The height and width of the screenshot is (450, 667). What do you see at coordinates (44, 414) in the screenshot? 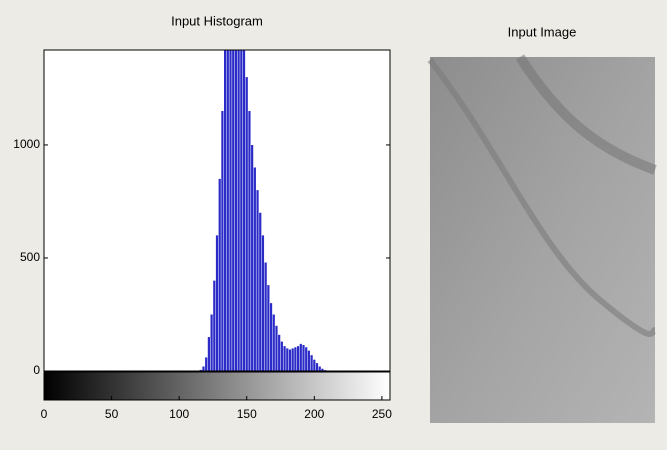
I see `x-tick-label: 0` at bounding box center [44, 414].